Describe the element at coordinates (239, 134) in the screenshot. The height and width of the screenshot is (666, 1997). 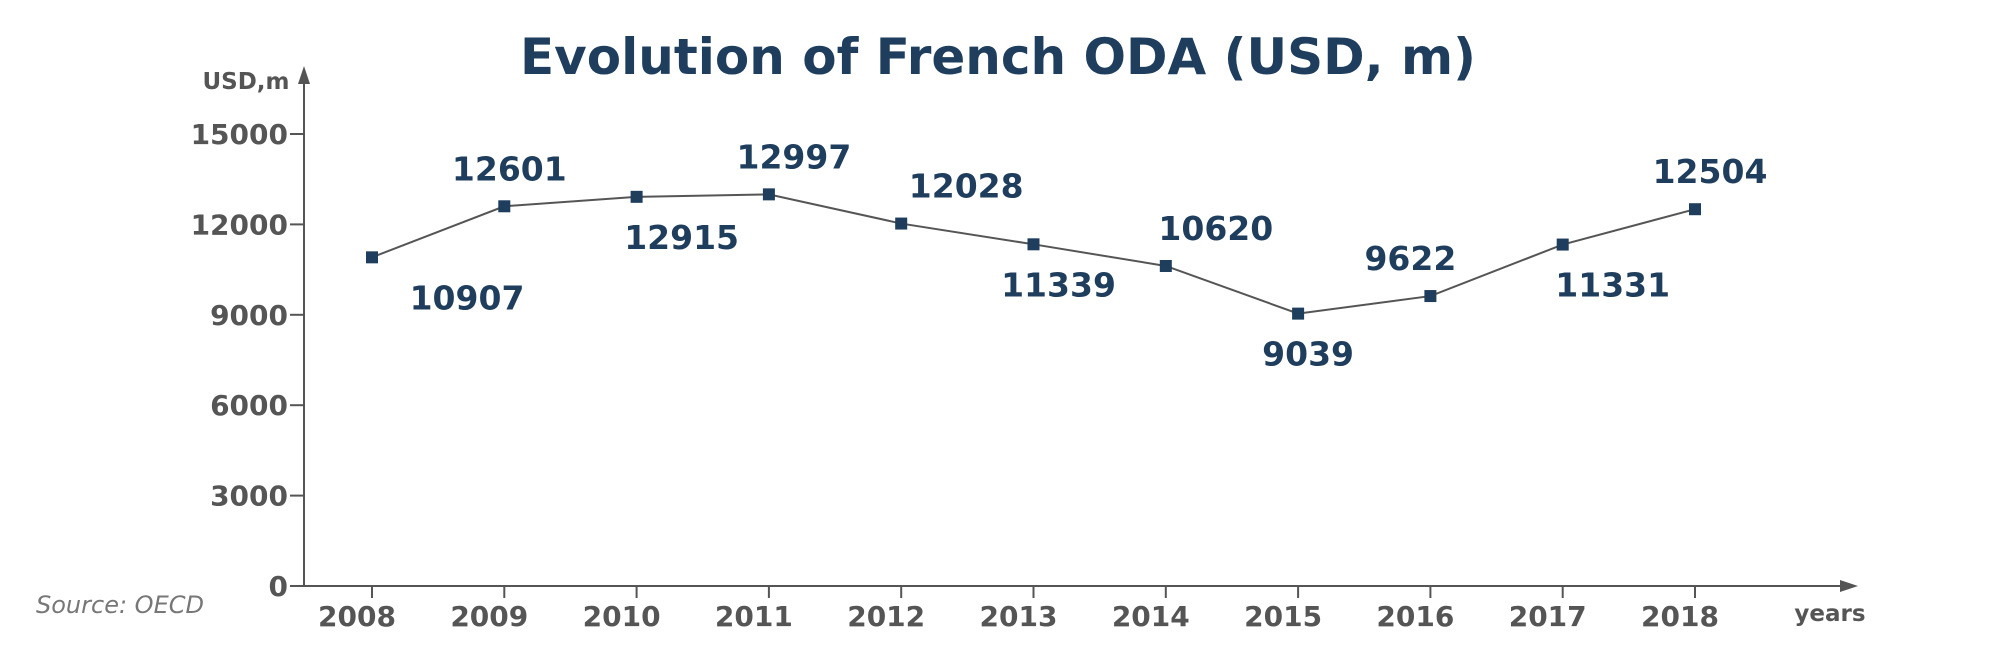
I see `y-tick-label: 15000` at that location.